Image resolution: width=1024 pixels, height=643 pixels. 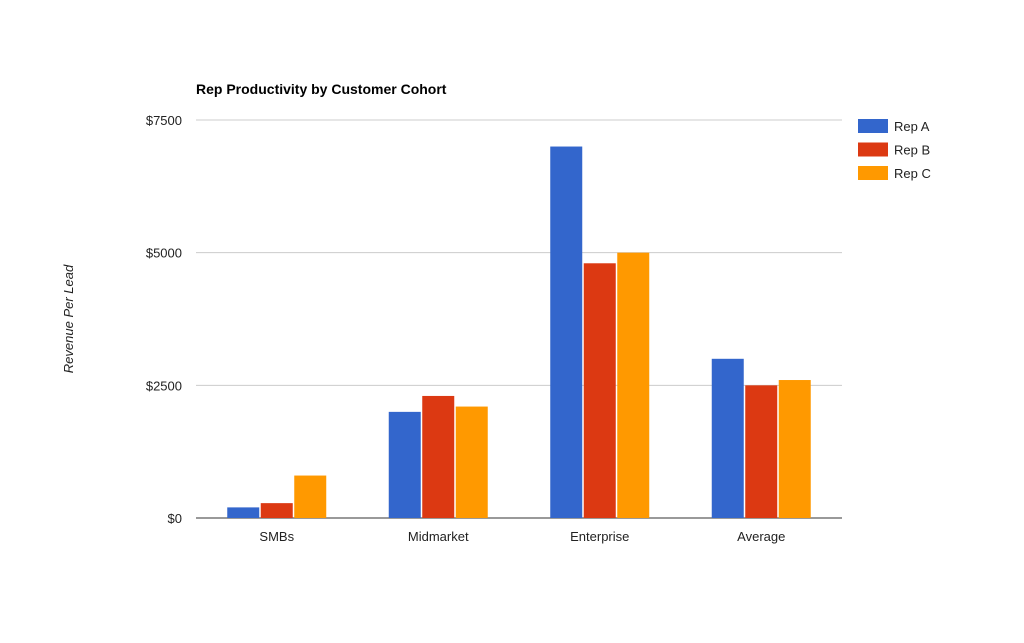 I want to click on y-axis-label: Revenue Per Lead, so click(x=68, y=318).